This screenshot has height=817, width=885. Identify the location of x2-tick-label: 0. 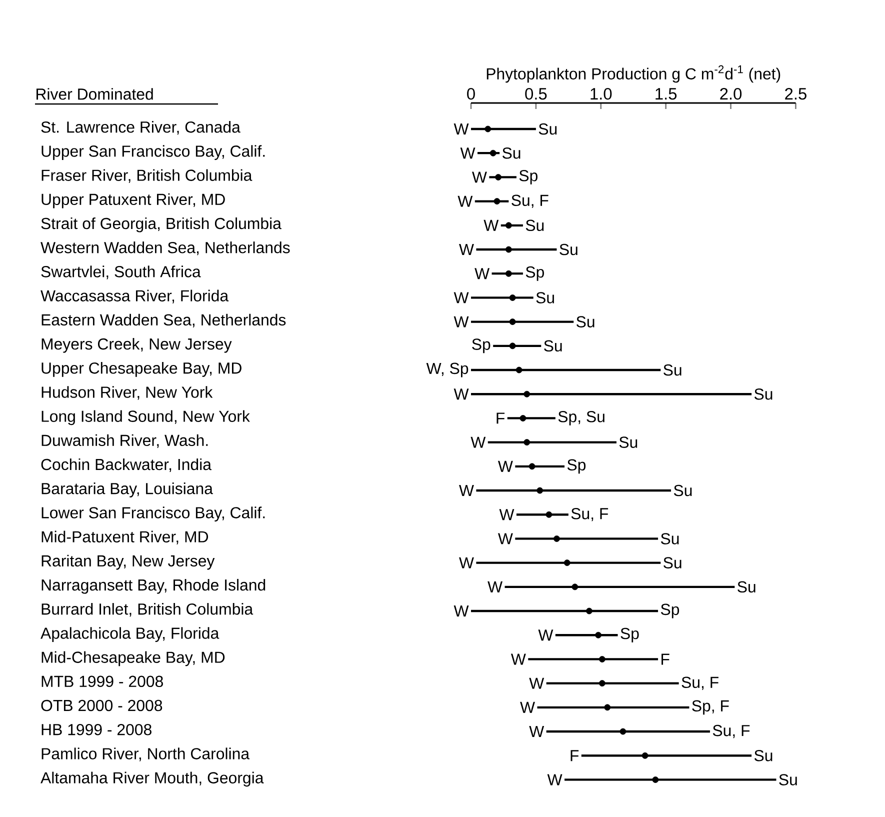
(471, 94).